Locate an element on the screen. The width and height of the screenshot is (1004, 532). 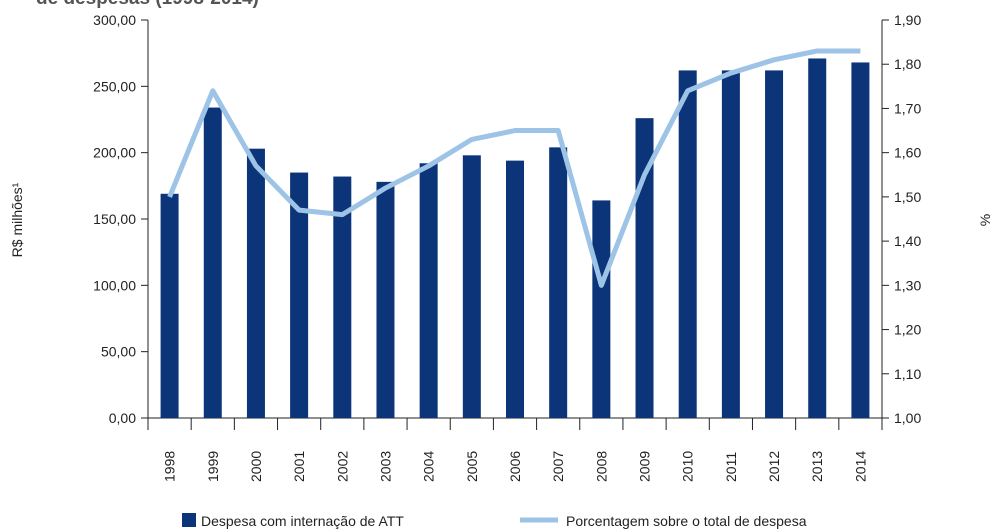
legend-swatch is located at coordinates (189, 520).